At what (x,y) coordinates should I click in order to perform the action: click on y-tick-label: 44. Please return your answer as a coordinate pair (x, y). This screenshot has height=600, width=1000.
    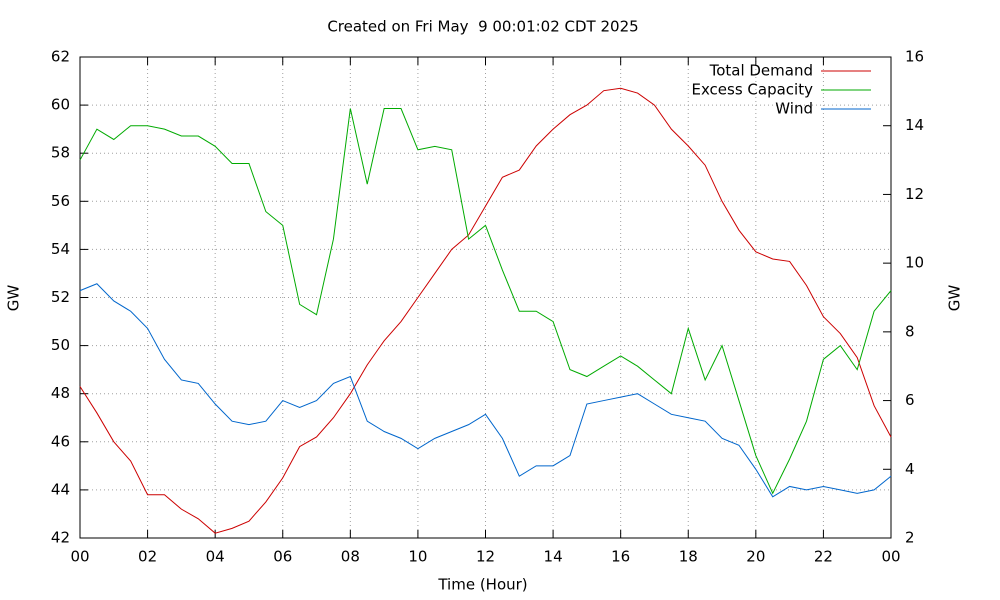
    Looking at the image, I should click on (60, 489).